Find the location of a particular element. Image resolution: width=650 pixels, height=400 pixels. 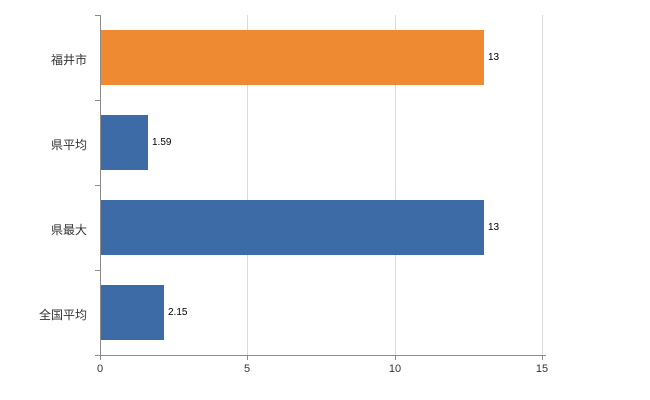

category-label-全国平均: 全国平均 is located at coordinates (62, 315).